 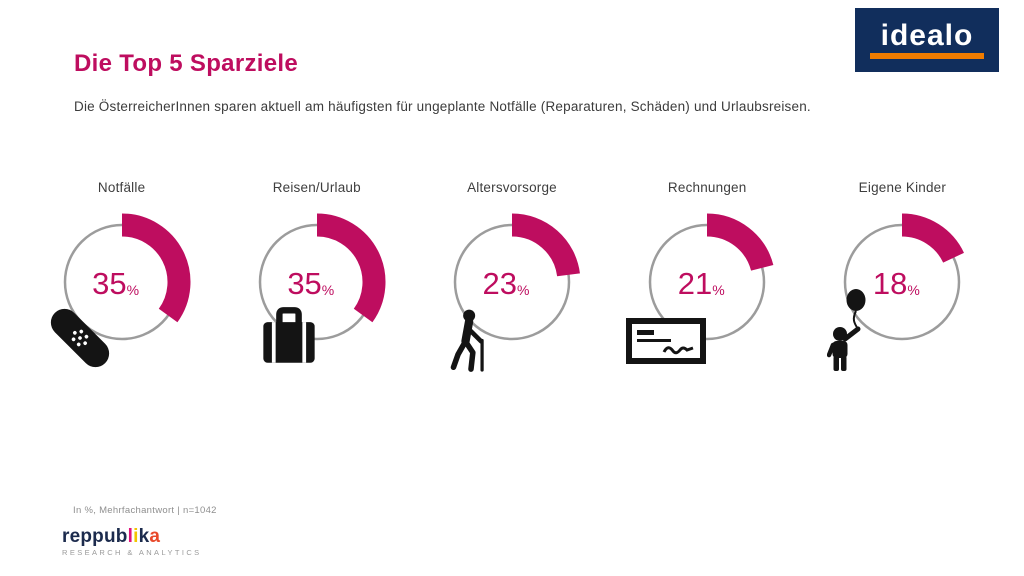 What do you see at coordinates (846, 330) in the screenshot?
I see `child-balloon-icon` at bounding box center [846, 330].